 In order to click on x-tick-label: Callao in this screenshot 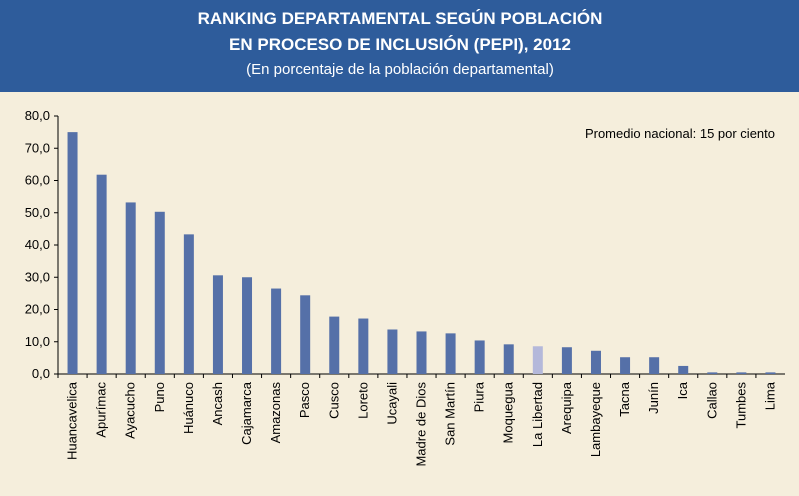, I will do `click(711, 400)`.